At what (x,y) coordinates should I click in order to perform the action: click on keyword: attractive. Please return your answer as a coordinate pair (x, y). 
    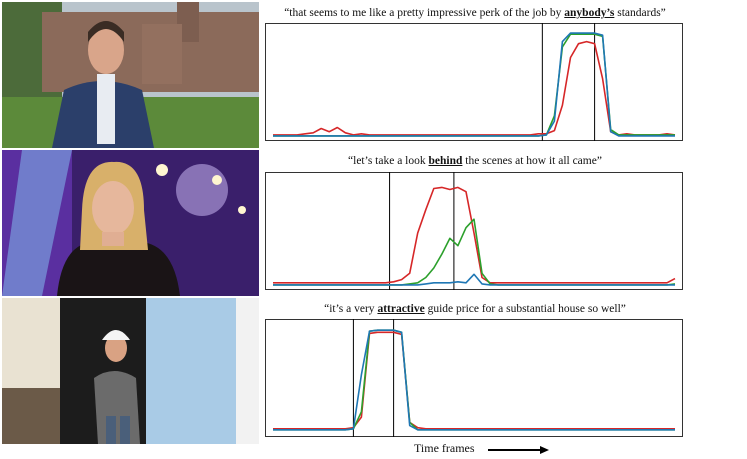
    Looking at the image, I should click on (401, 309).